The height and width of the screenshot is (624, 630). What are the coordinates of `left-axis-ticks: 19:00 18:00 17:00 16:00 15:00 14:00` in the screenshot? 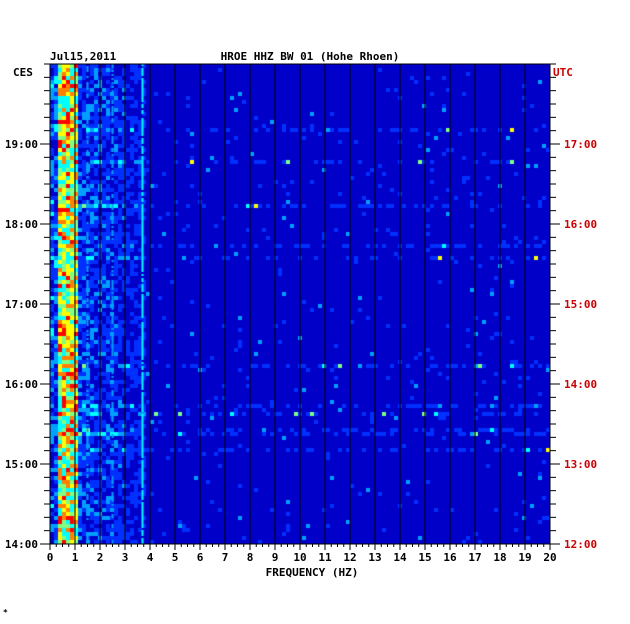 It's located at (27, 307).